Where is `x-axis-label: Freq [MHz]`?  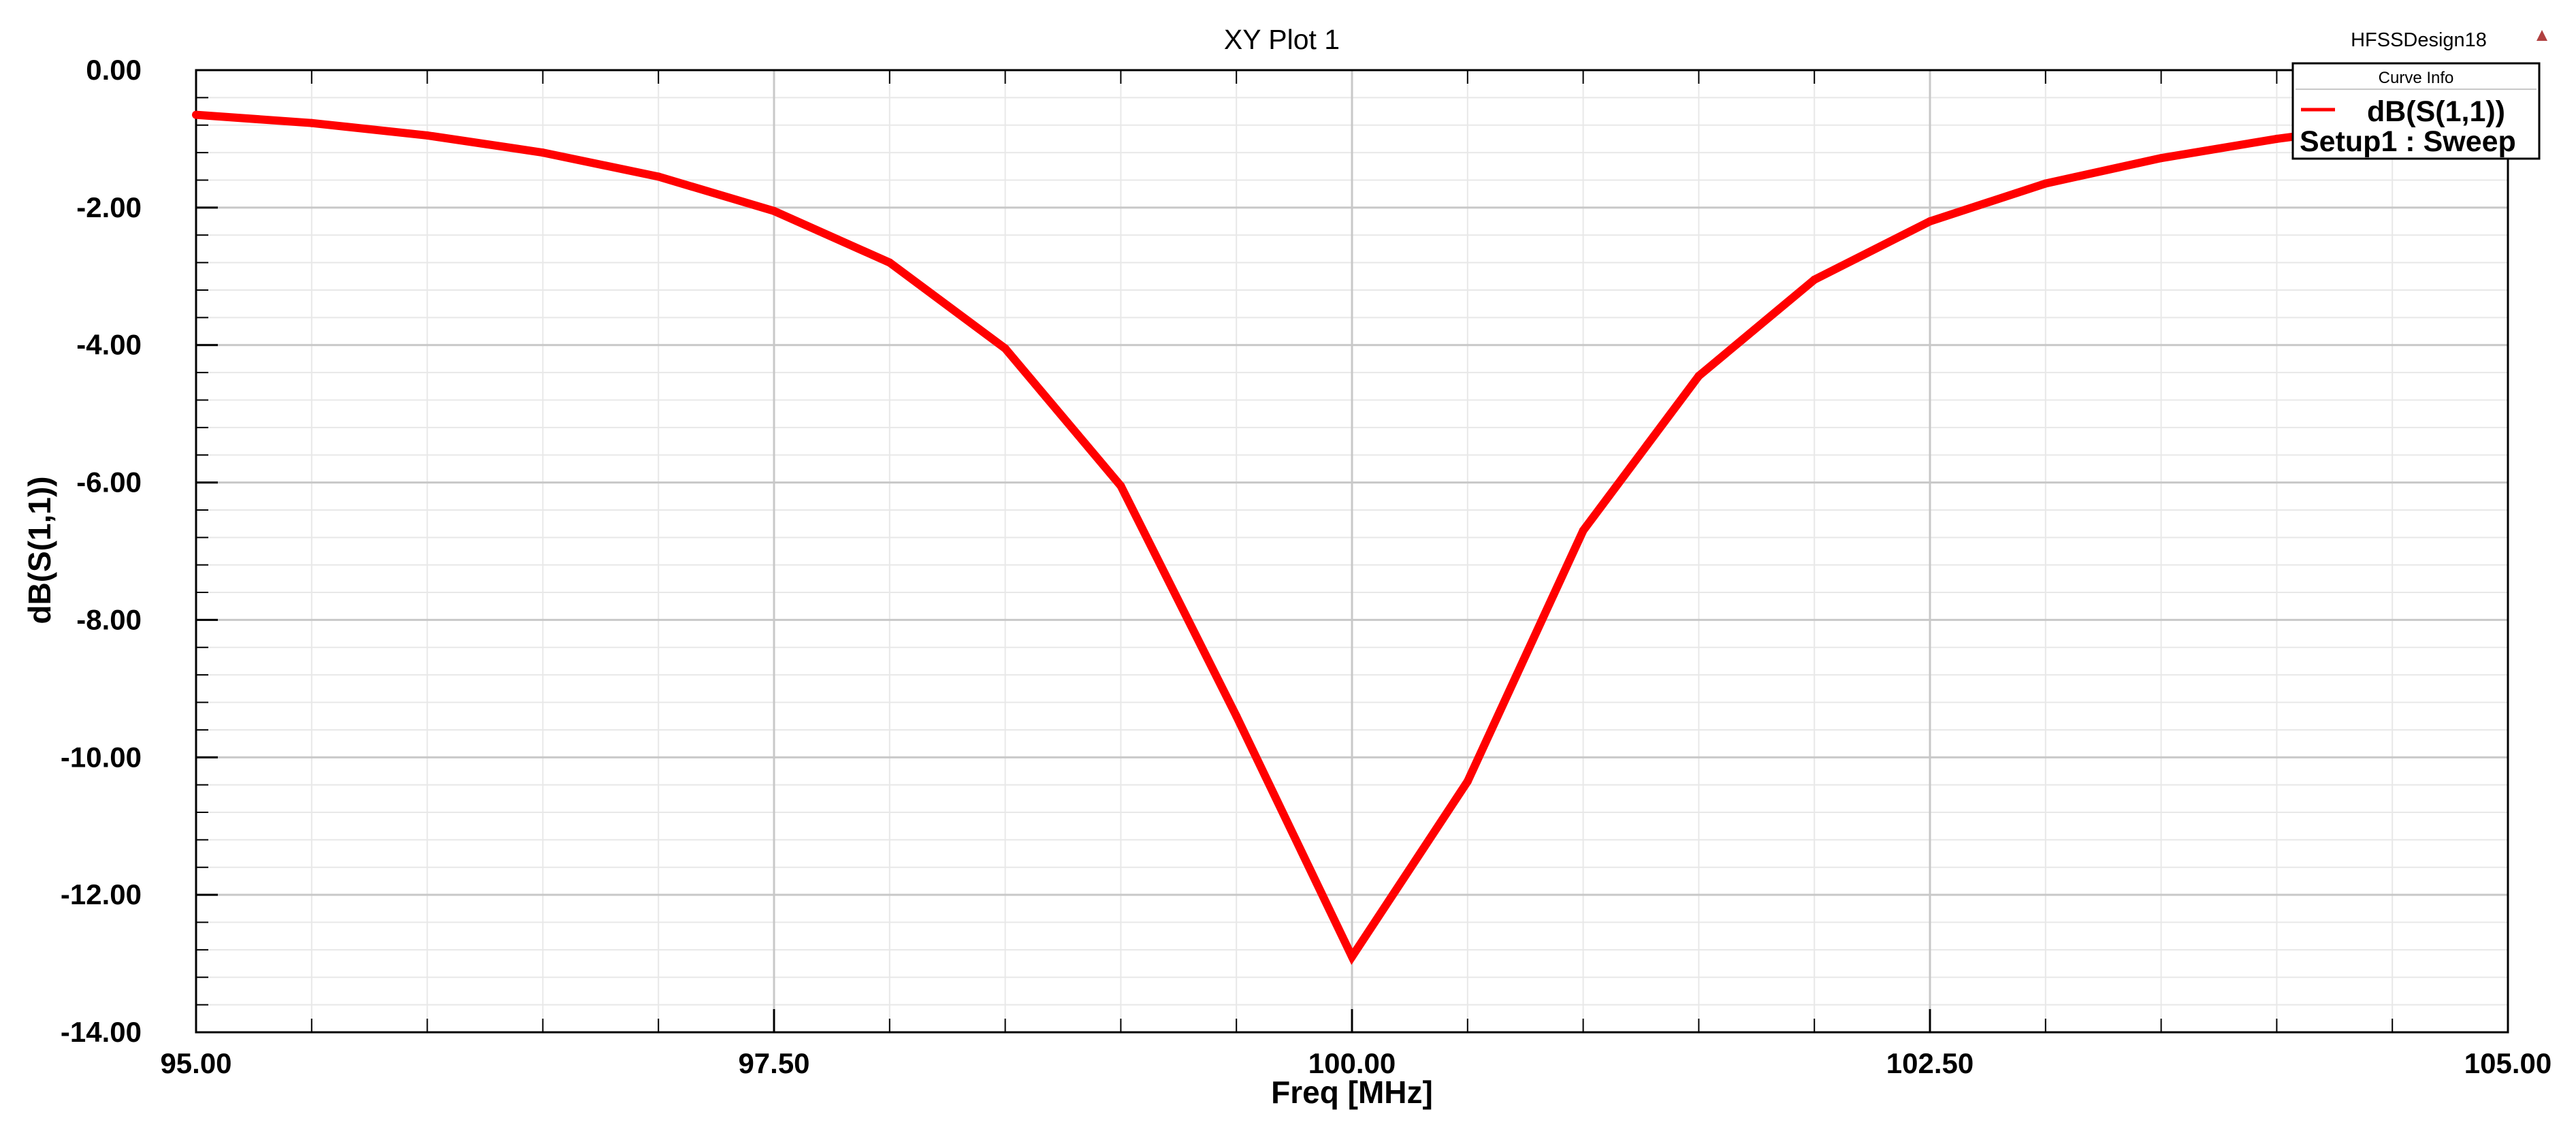
x-axis-label: Freq [MHz] is located at coordinates (1352, 1092).